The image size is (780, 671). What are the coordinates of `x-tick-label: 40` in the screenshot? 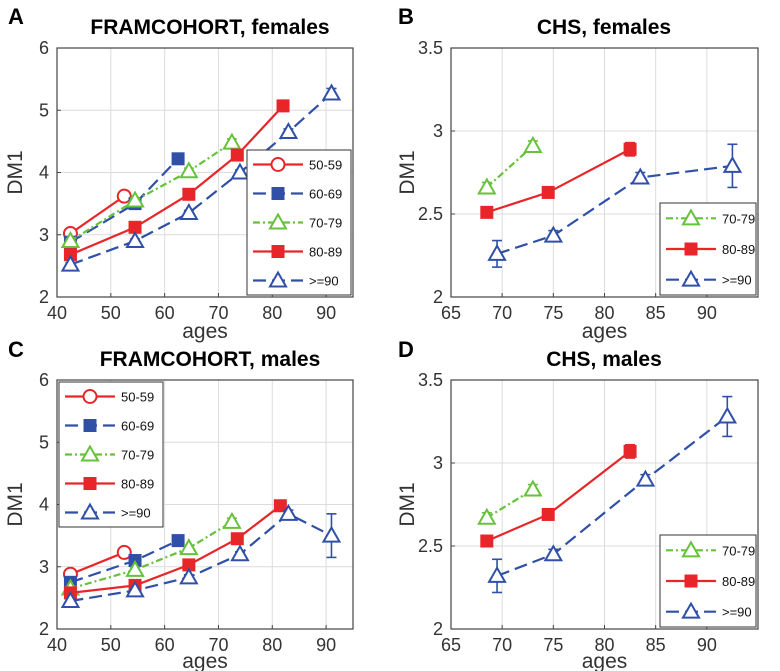 It's located at (57, 313).